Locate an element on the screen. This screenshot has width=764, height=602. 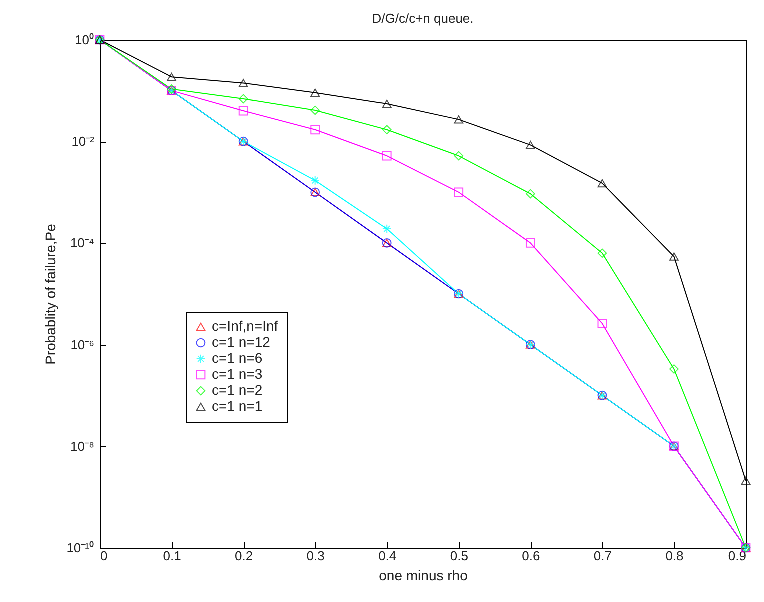
x-axis-title: one minus rho is located at coordinates (423, 576).